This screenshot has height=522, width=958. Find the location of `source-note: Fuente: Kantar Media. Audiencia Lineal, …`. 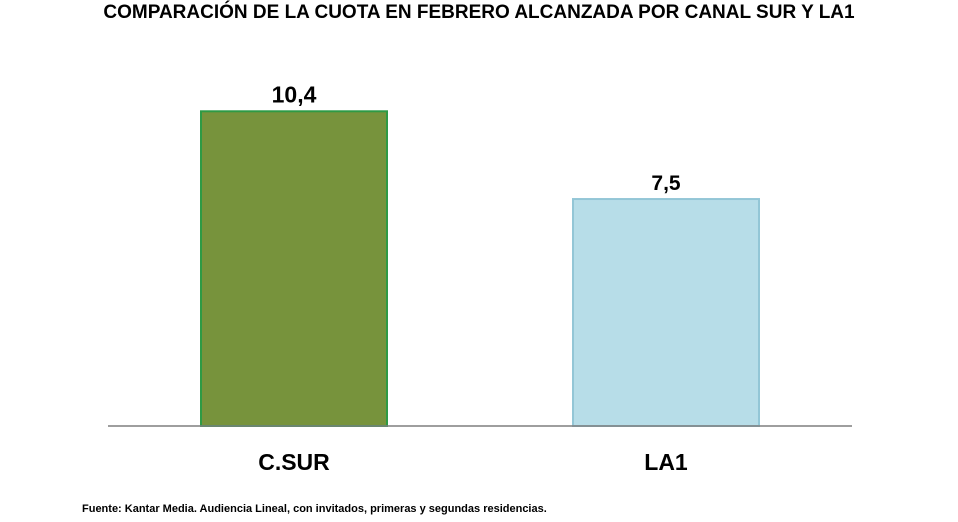

source-note: Fuente: Kantar Media. Audiencia Lineal, … is located at coordinates (314, 509).